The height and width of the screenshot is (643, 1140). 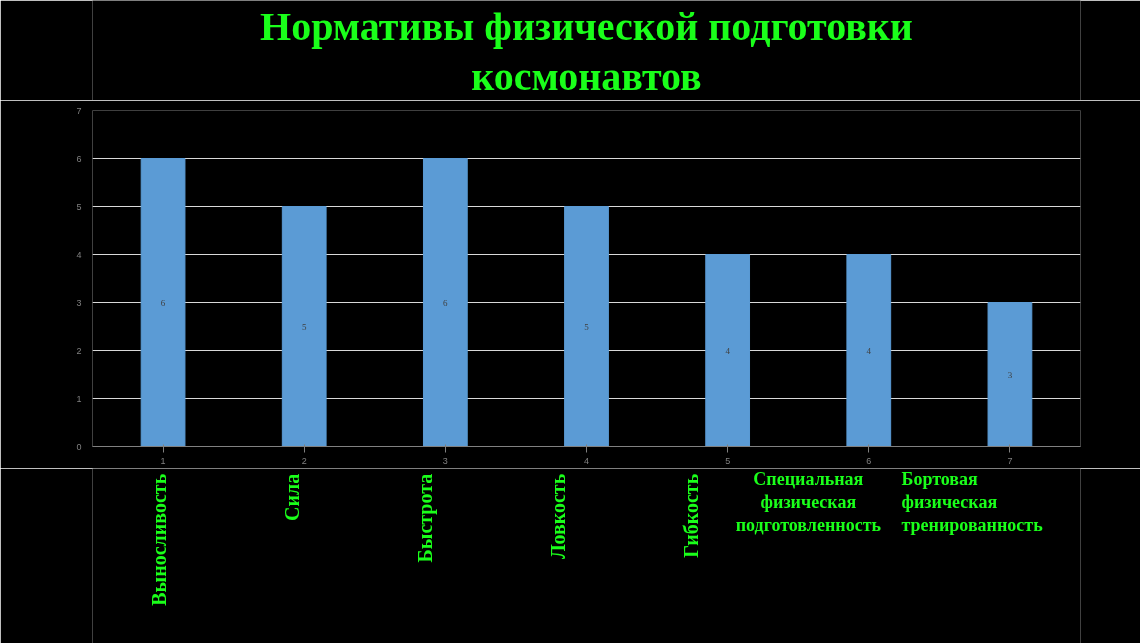 I want to click on text: Выносливость, so click(x=159, y=539).